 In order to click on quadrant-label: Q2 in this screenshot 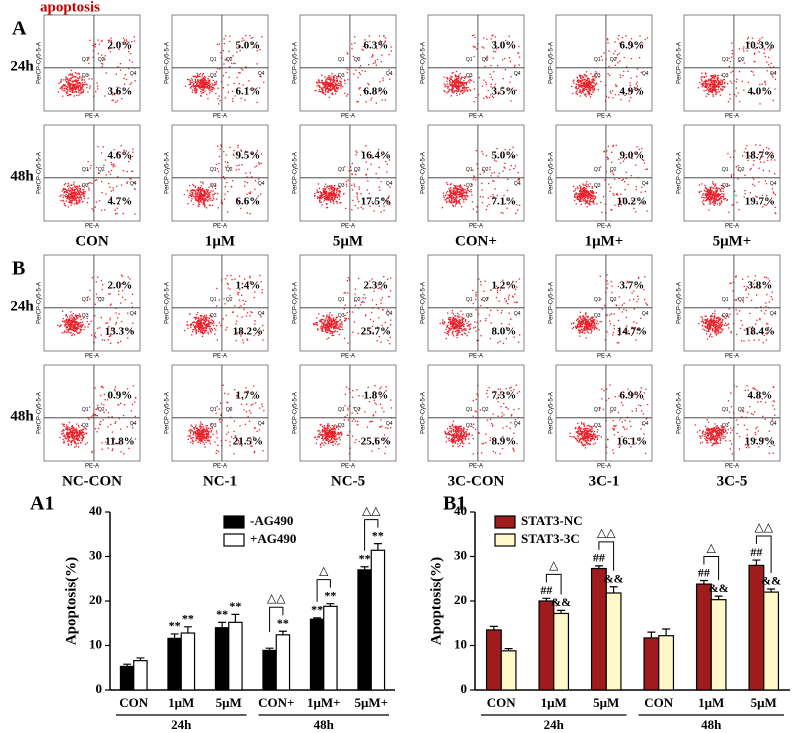, I will do `click(101, 300)`.